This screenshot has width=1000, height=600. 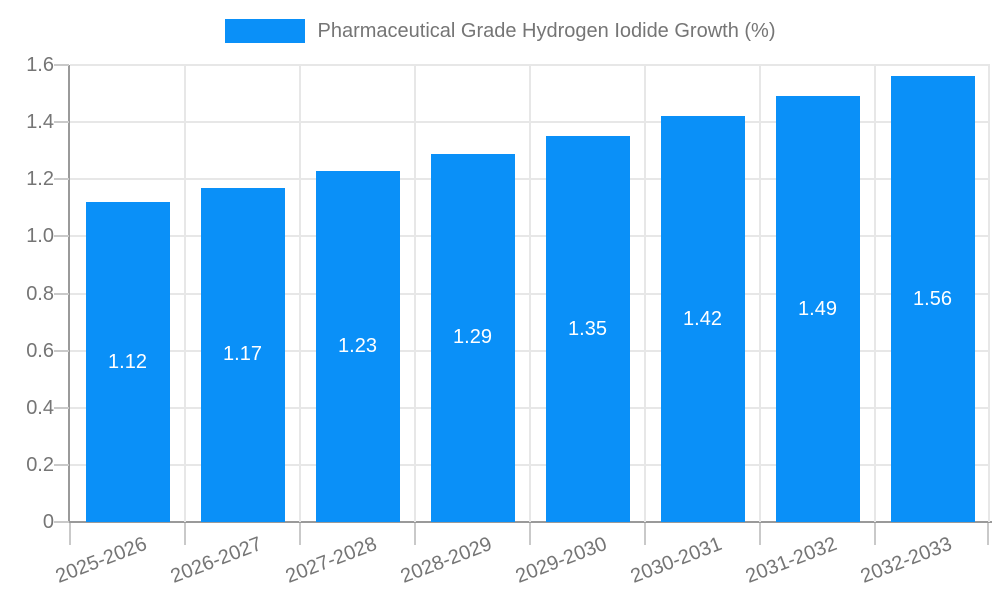 I want to click on legend-swatch, so click(x=264, y=31).